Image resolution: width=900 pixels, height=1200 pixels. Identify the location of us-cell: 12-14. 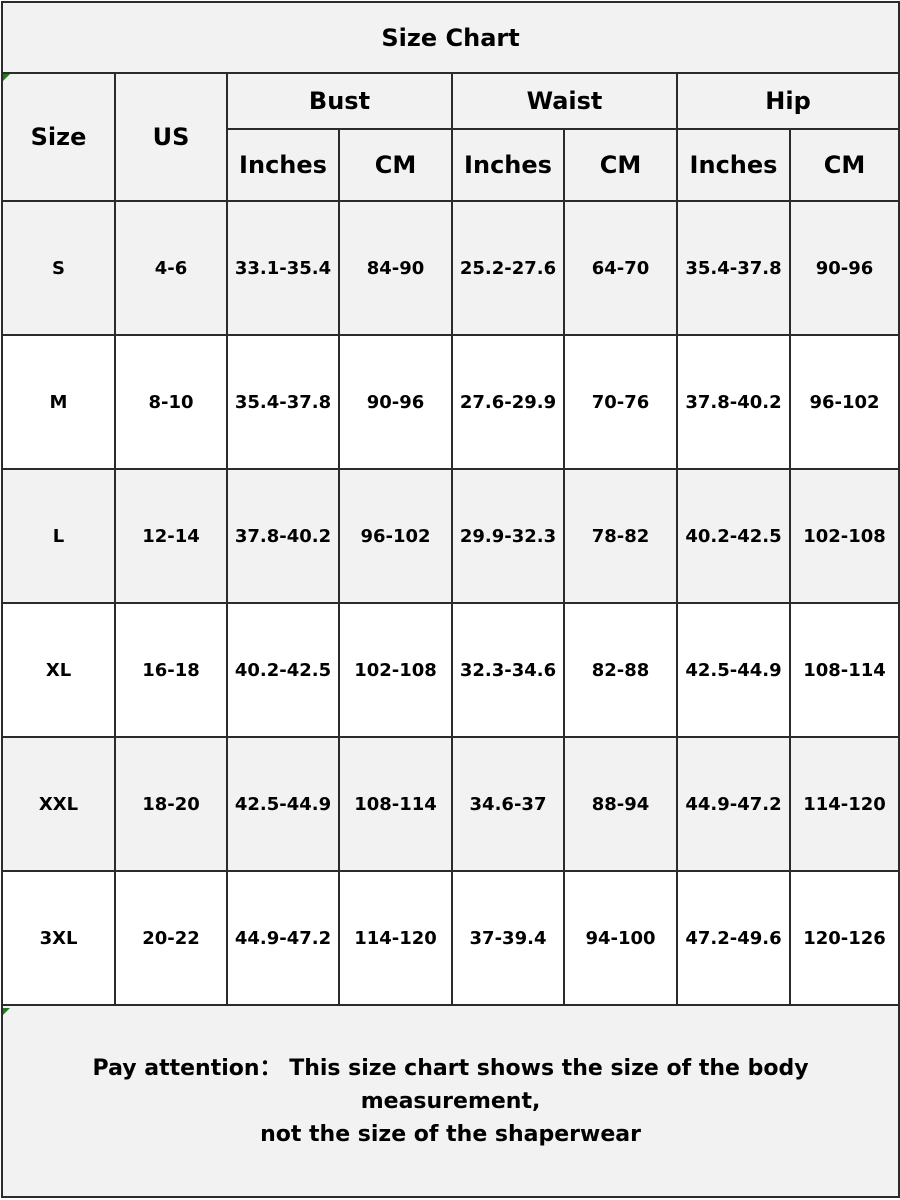
(171, 536).